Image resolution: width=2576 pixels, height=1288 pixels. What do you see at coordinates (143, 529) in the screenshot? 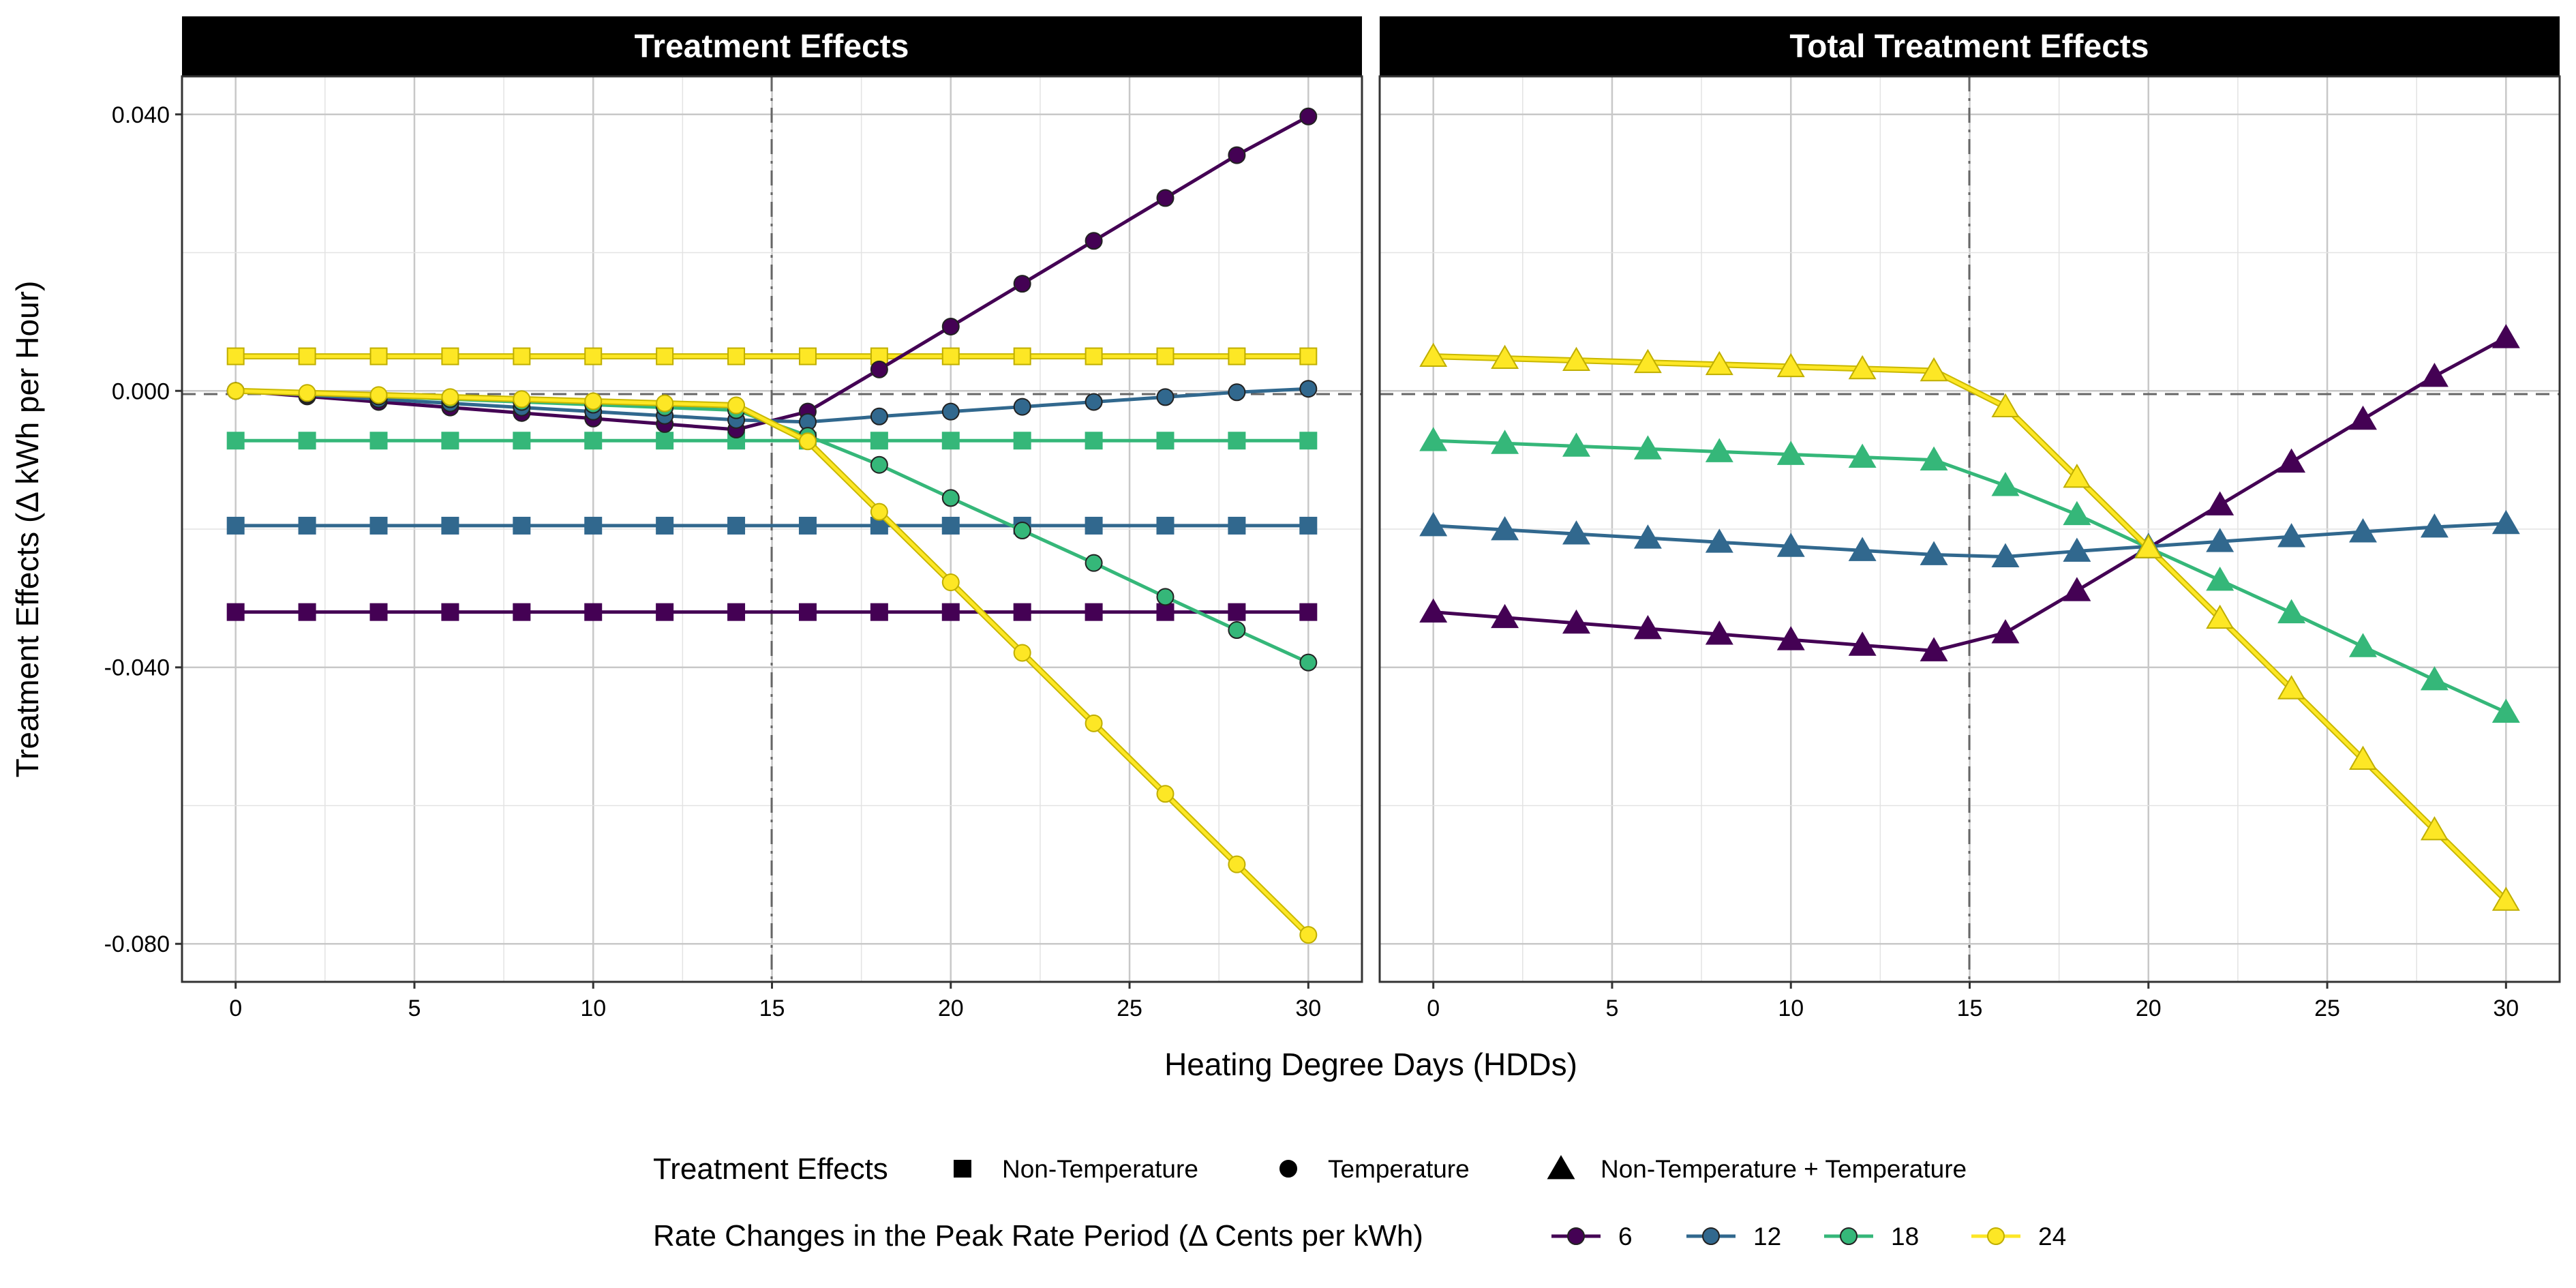
I see `y-axis: 0.040 0.000 -0.040 -0.080` at bounding box center [143, 529].